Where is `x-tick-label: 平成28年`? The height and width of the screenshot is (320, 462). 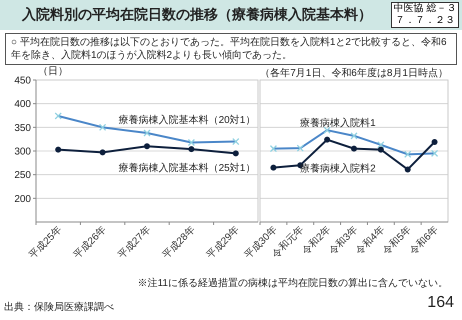 x-tick-label: 平成28年 is located at coordinates (179, 243).